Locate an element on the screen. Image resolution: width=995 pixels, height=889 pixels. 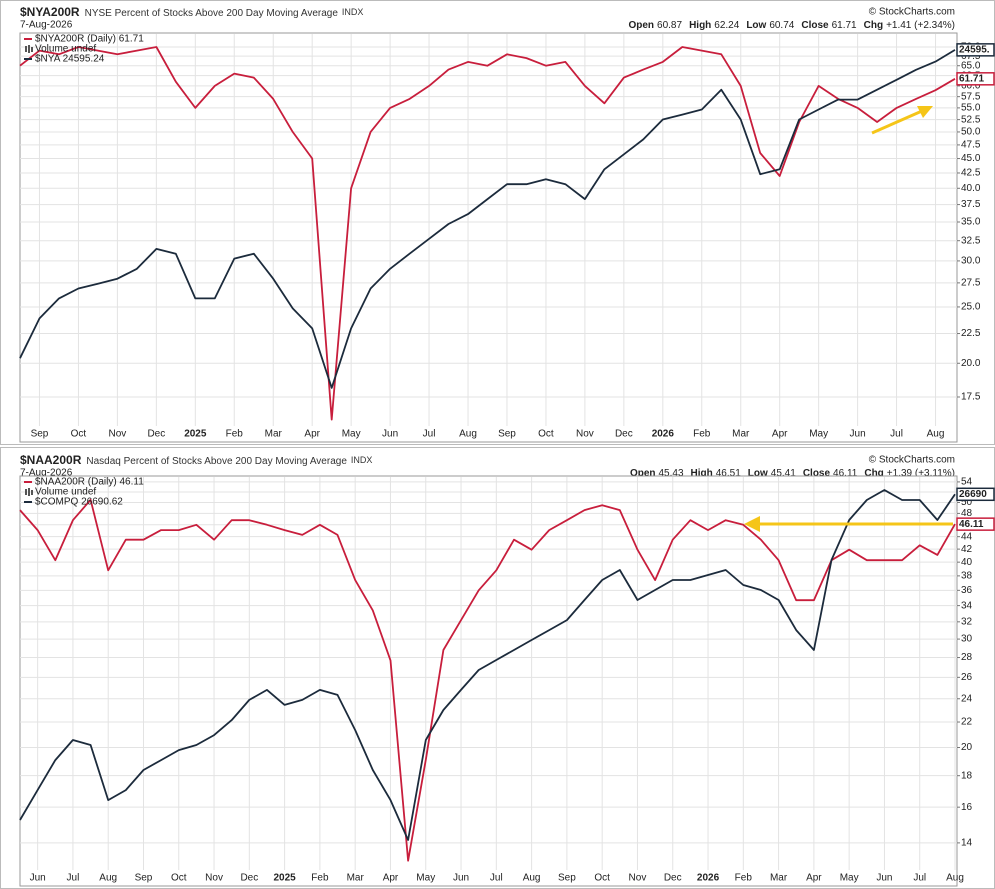
last-value-label: 46.11 is located at coordinates (971, 524).